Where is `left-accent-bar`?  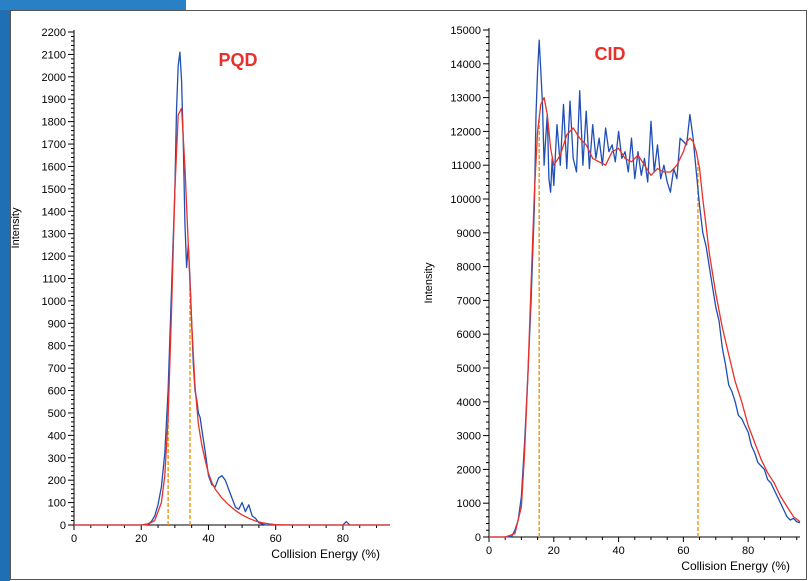 left-accent-bar is located at coordinates (5, 290).